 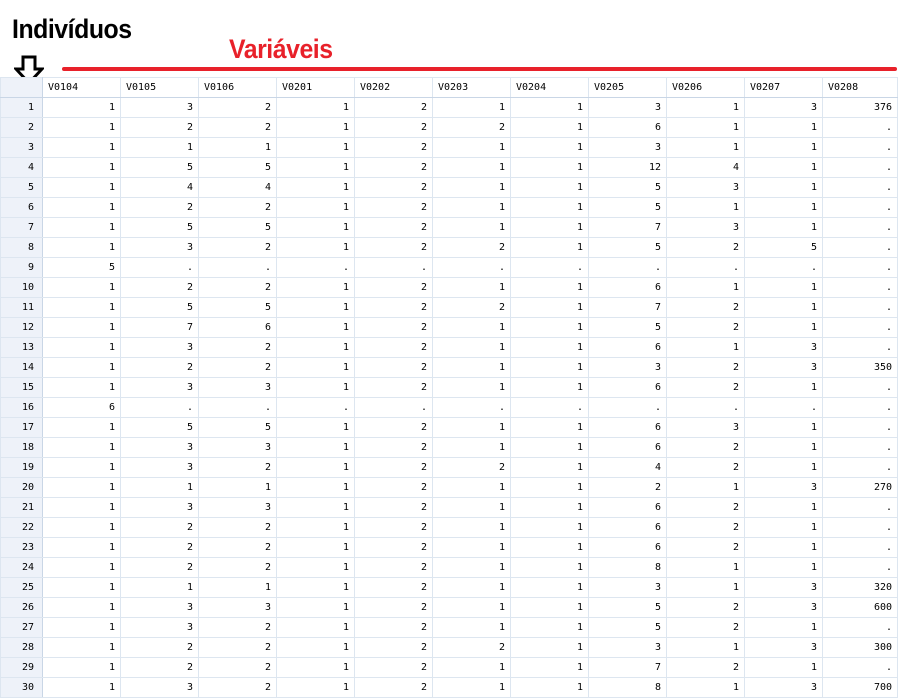 I want to click on row-number: 1, so click(x=21, y=107).